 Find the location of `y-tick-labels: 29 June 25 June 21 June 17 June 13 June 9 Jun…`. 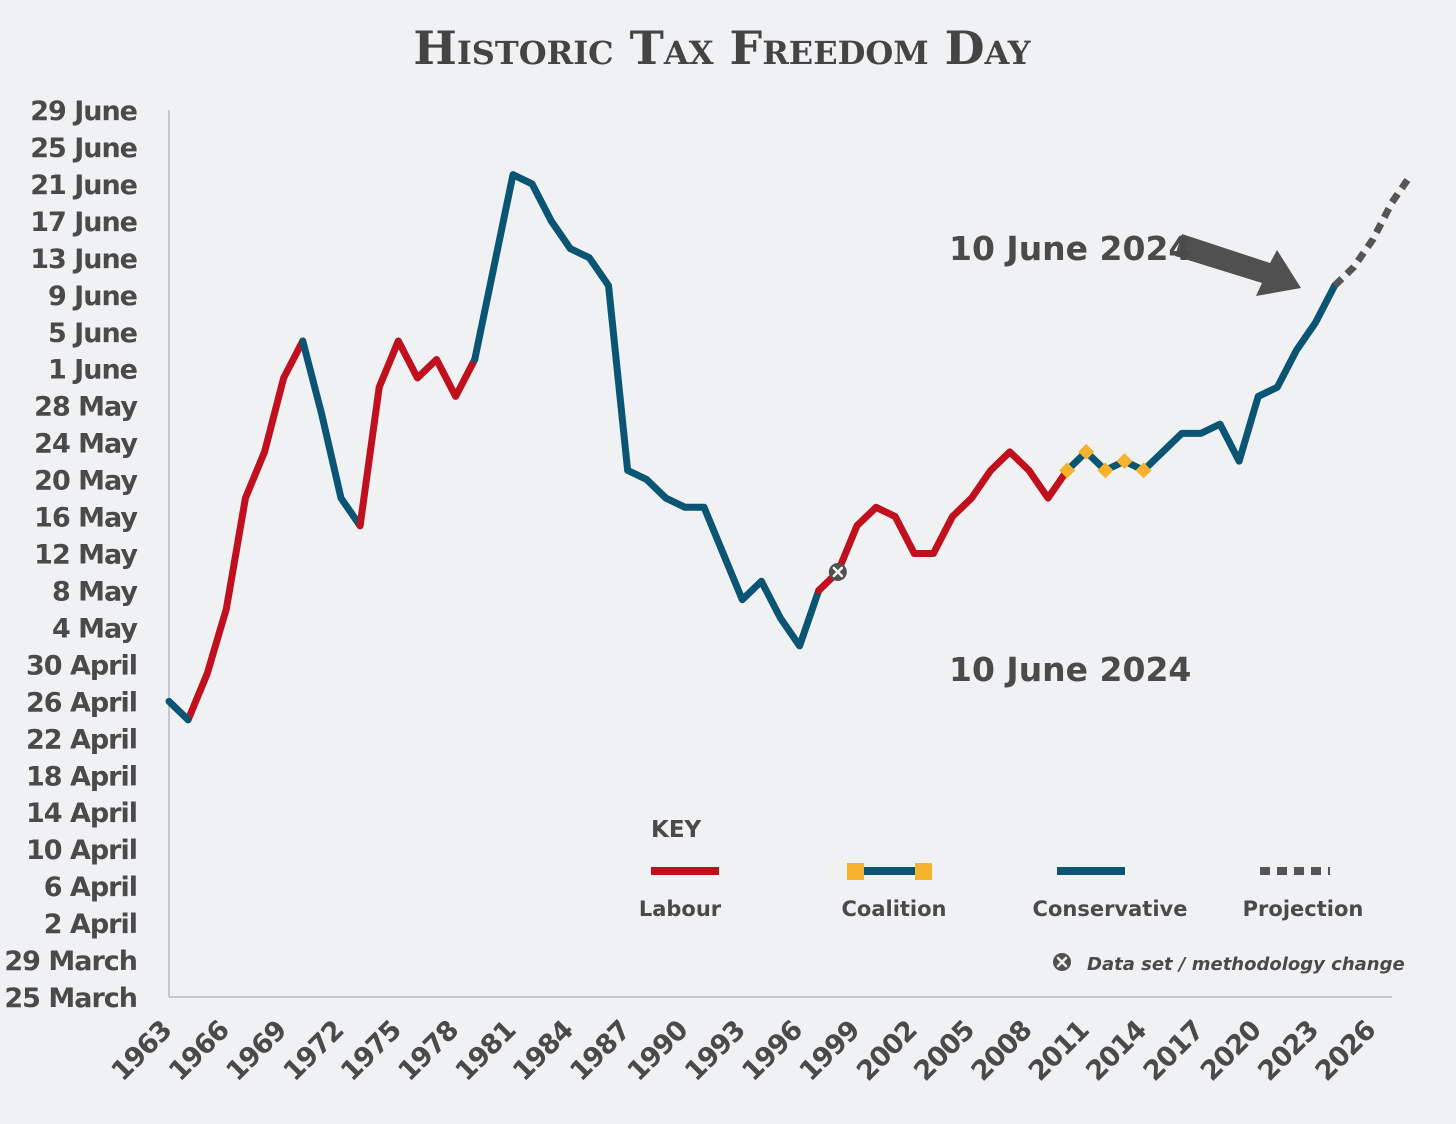

y-tick-labels: 29 June 25 June 21 June 17 June 13 June 9 Jun… is located at coordinates (71, 555).